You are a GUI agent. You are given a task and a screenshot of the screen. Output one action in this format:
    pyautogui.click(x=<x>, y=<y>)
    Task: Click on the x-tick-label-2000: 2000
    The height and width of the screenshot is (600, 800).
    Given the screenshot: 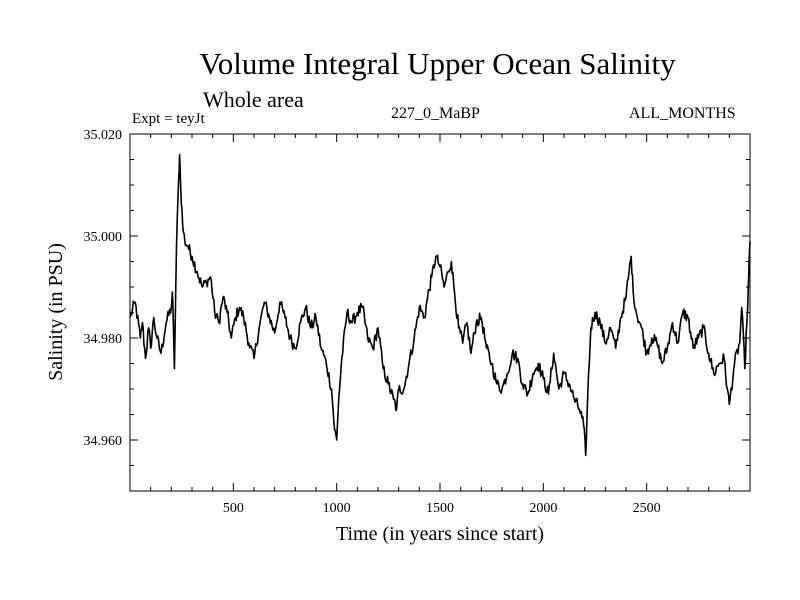 What is the action you would take?
    pyautogui.click(x=543, y=508)
    